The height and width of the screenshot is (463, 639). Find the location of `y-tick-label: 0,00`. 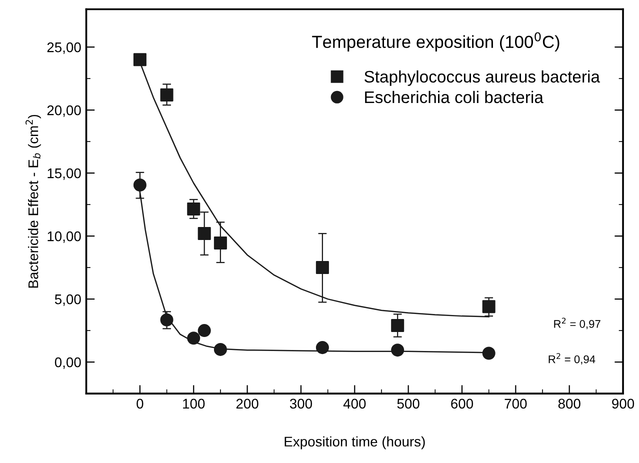

y-tick-label: 0,00 is located at coordinates (67, 363).